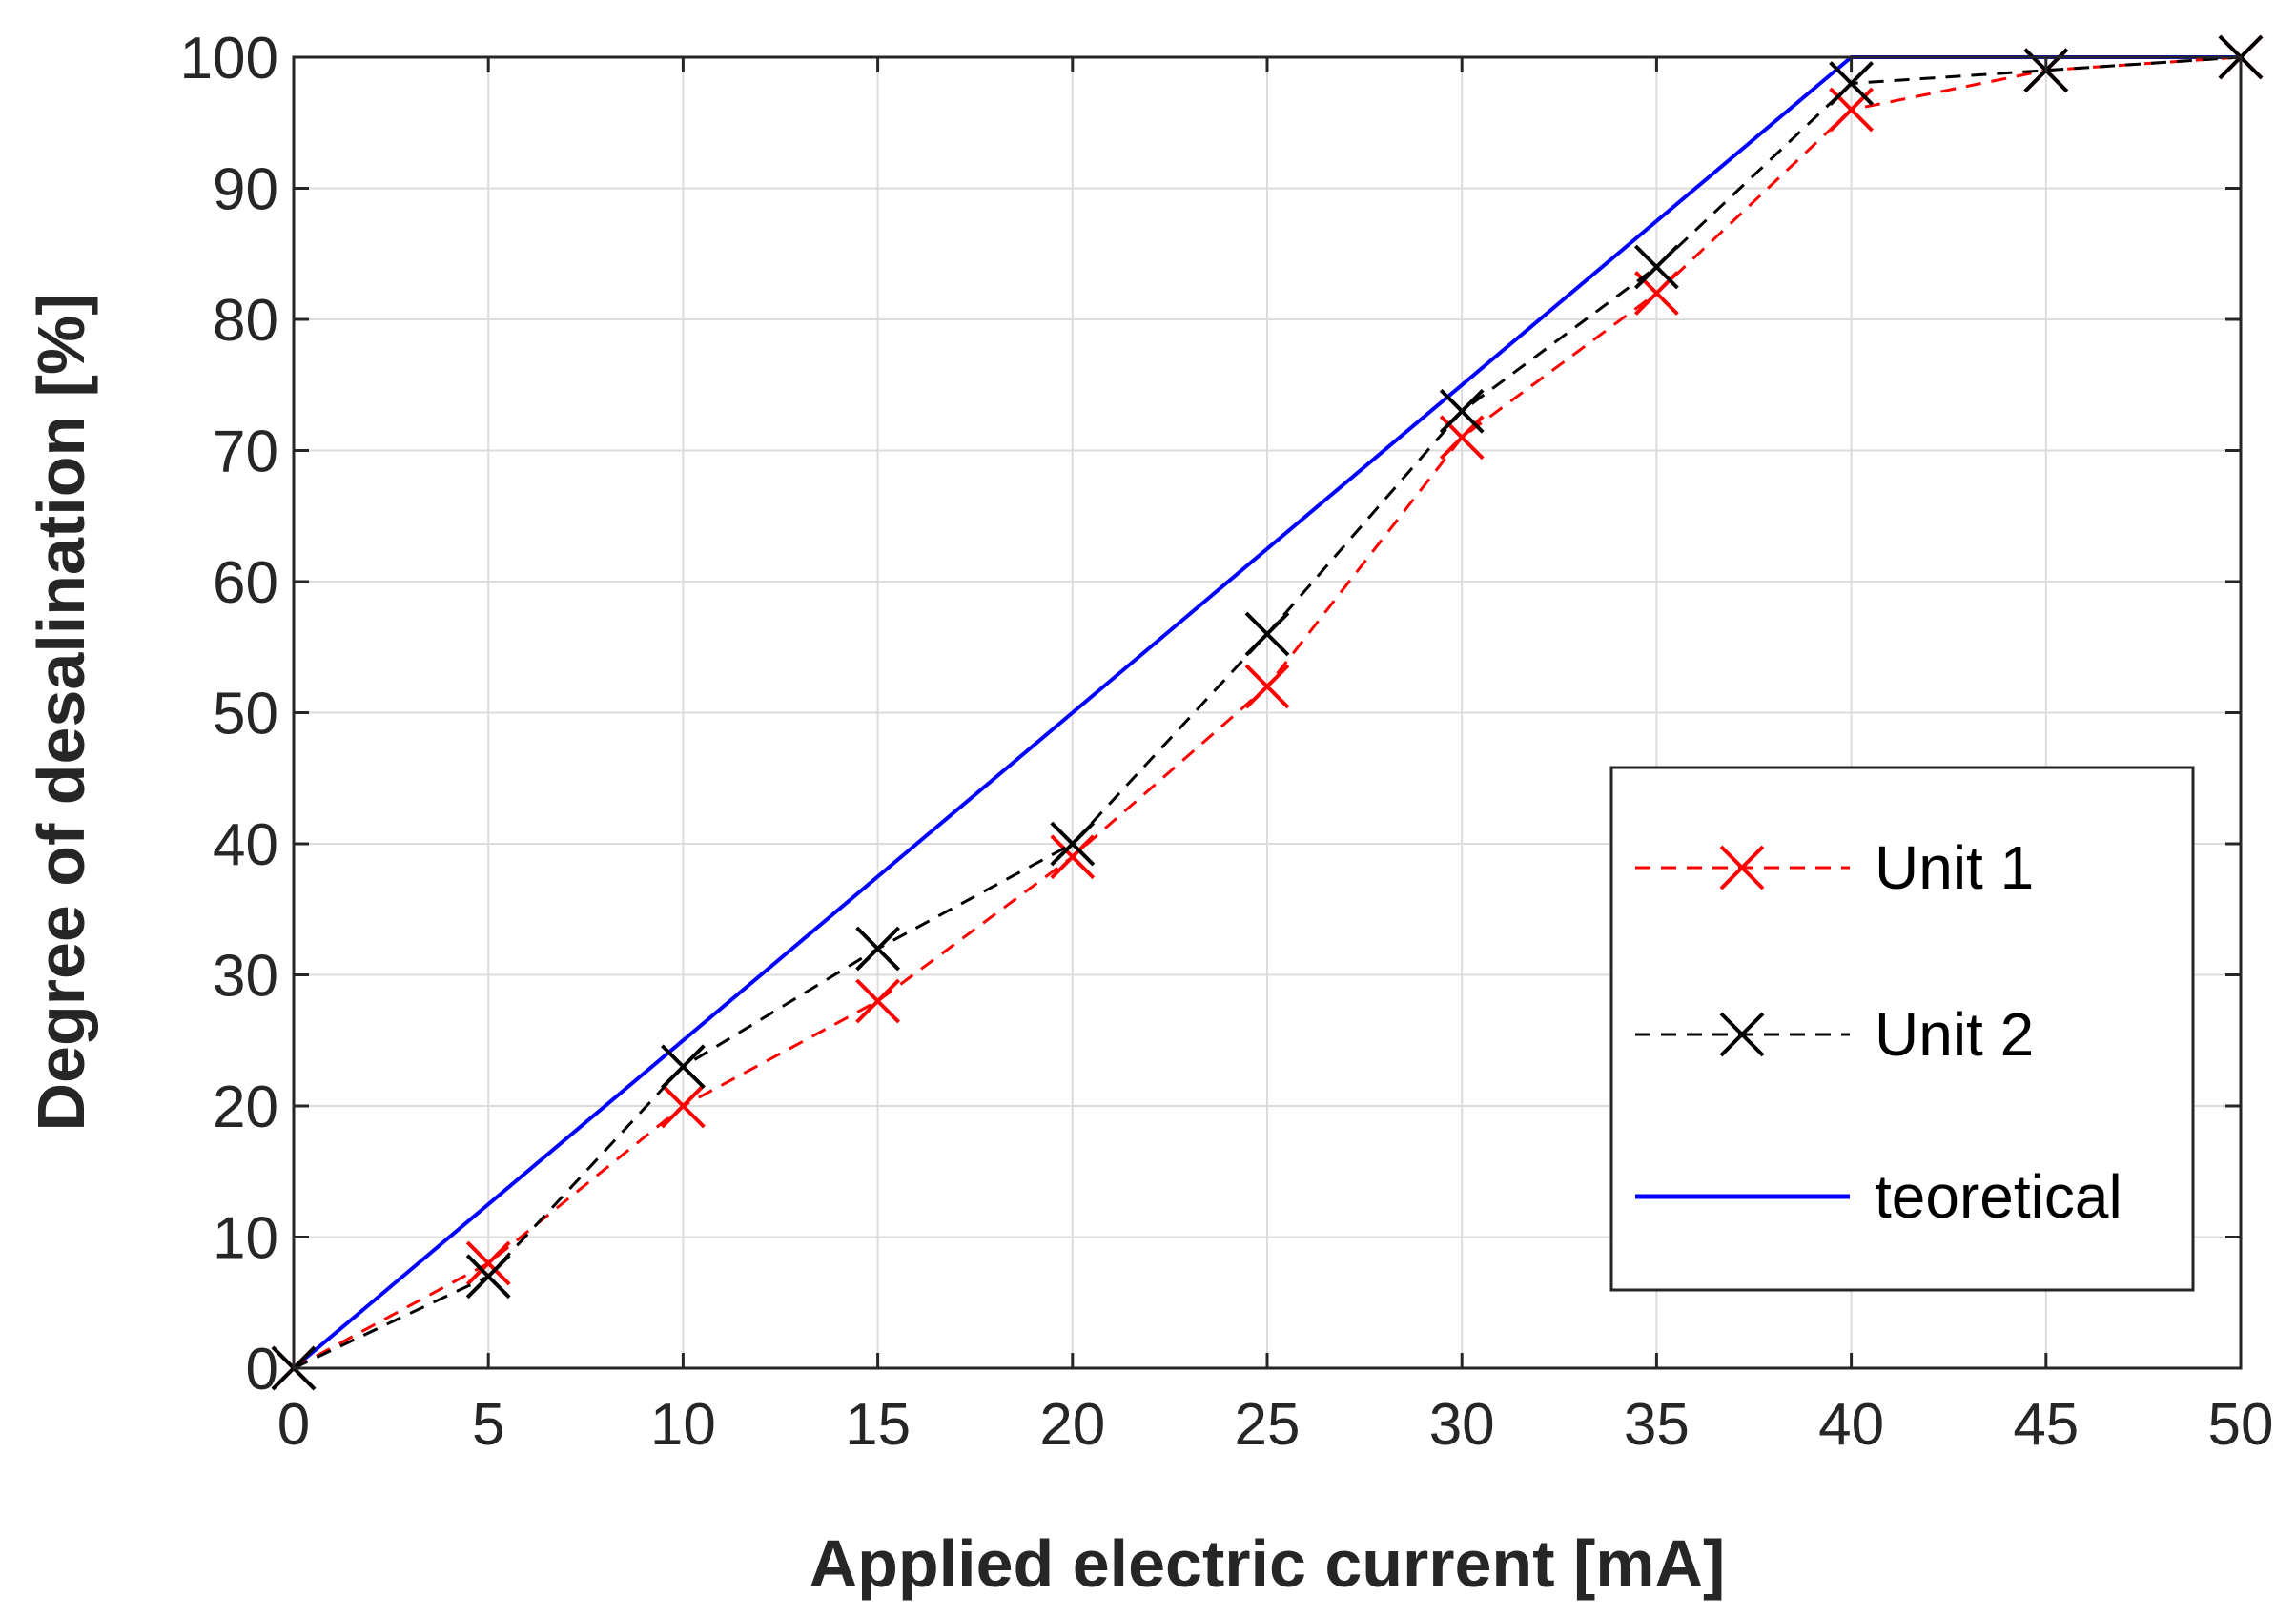  What do you see at coordinates (246, 583) in the screenshot?
I see `y-tick-label: 60` at bounding box center [246, 583].